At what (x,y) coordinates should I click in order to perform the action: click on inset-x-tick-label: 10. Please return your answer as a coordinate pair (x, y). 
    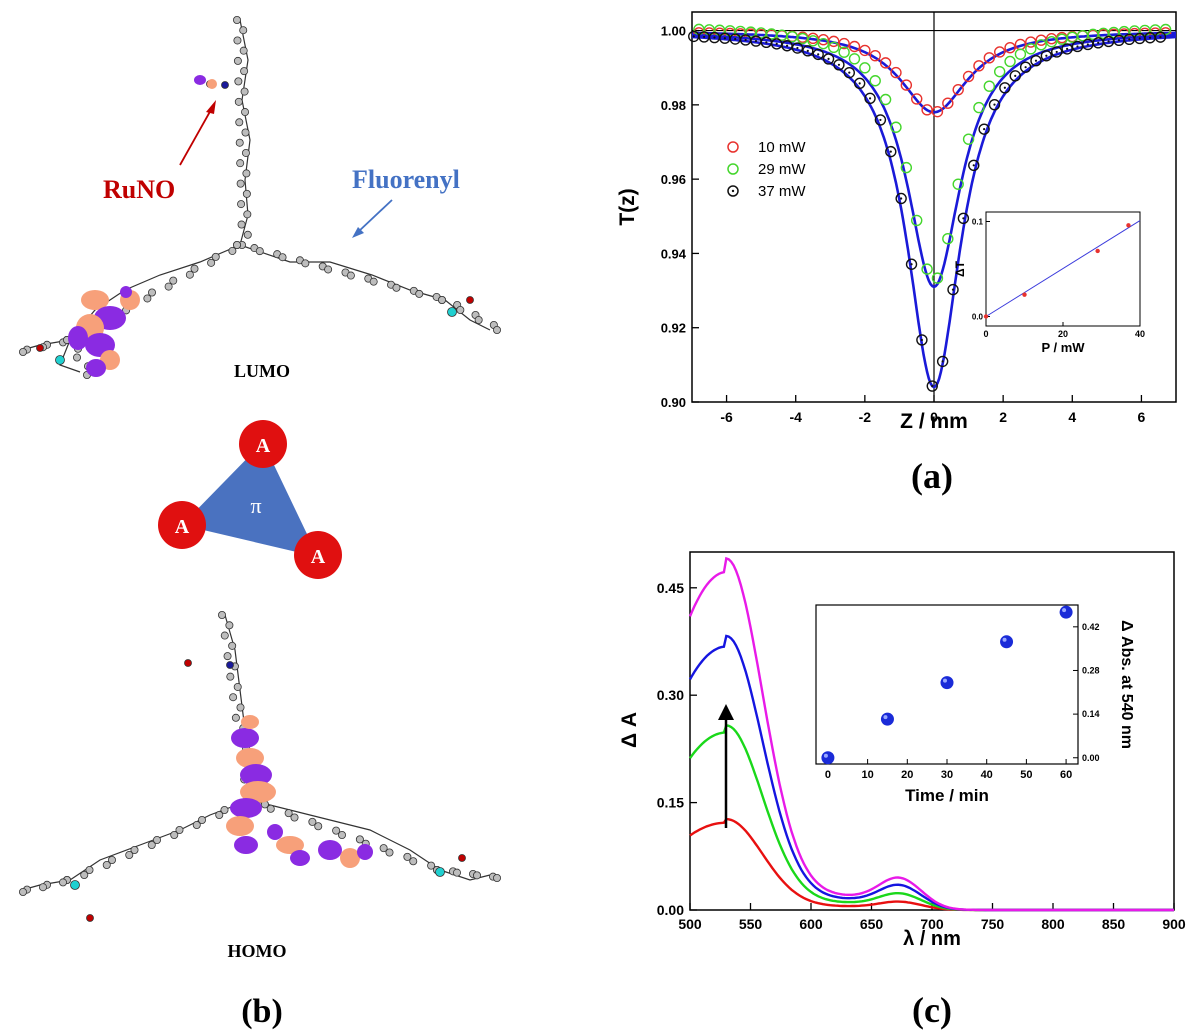
    Looking at the image, I should click on (867, 775).